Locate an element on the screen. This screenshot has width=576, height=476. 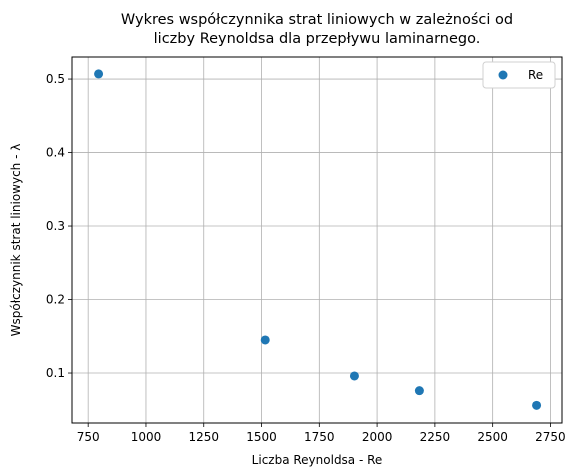
y-tick-label: 0.3 is located at coordinates (55, 226).